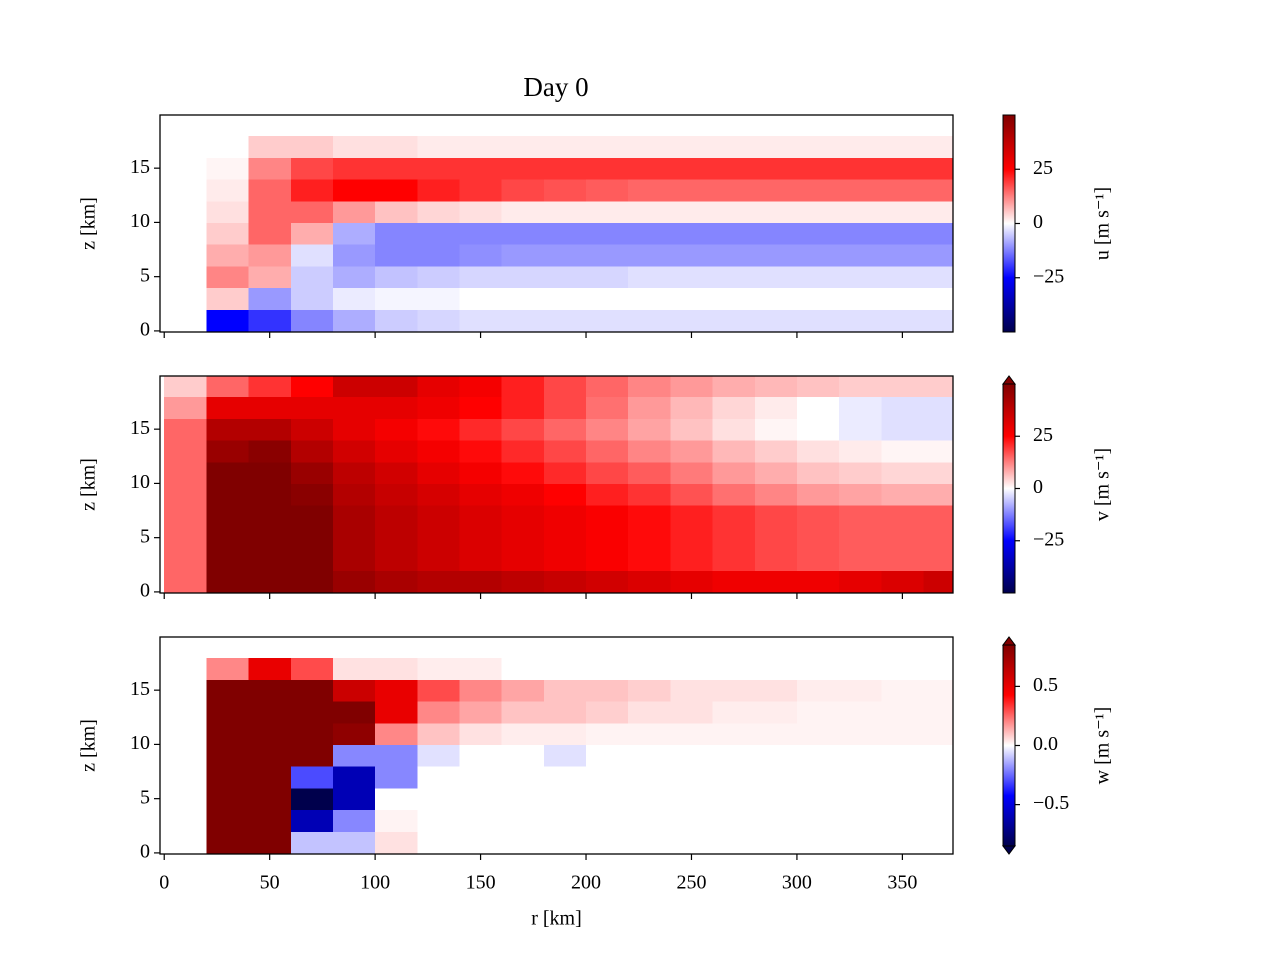  What do you see at coordinates (1009, 641) in the screenshot?
I see `colorbar-extend` at bounding box center [1009, 641].